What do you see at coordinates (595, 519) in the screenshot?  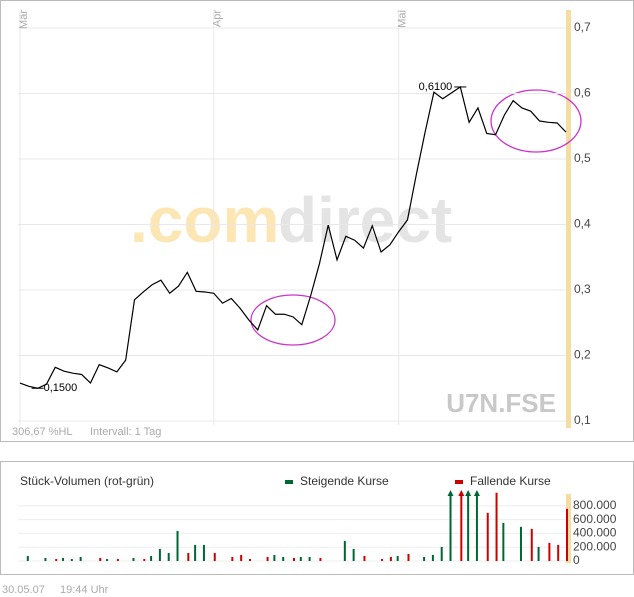 I see `y-tick-label: 600.000` at bounding box center [595, 519].